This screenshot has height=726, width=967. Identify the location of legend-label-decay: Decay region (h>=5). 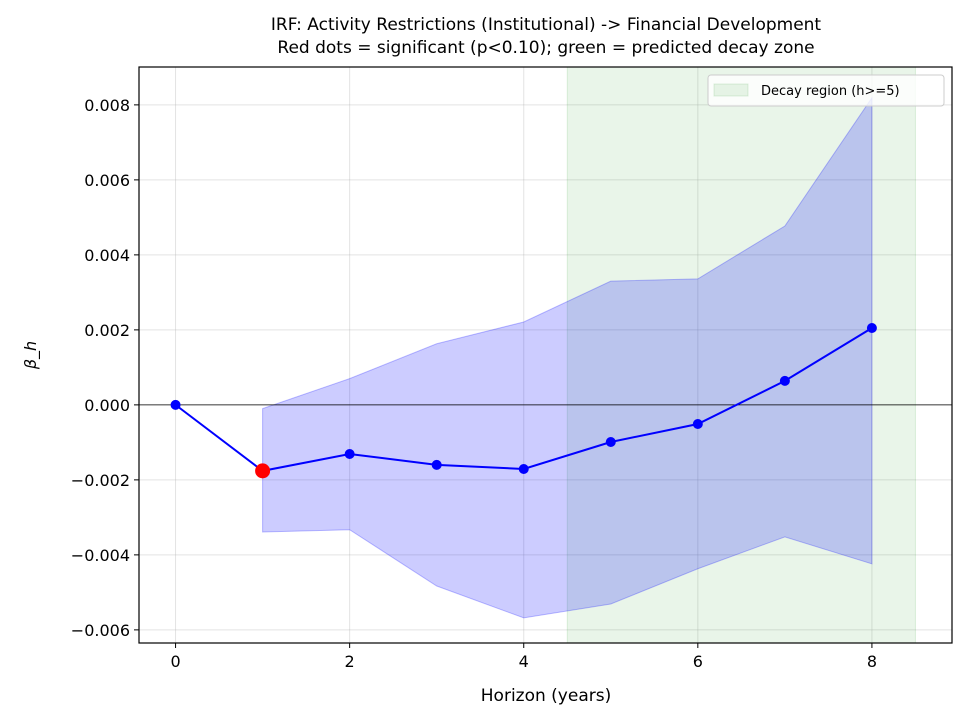
(830, 91).